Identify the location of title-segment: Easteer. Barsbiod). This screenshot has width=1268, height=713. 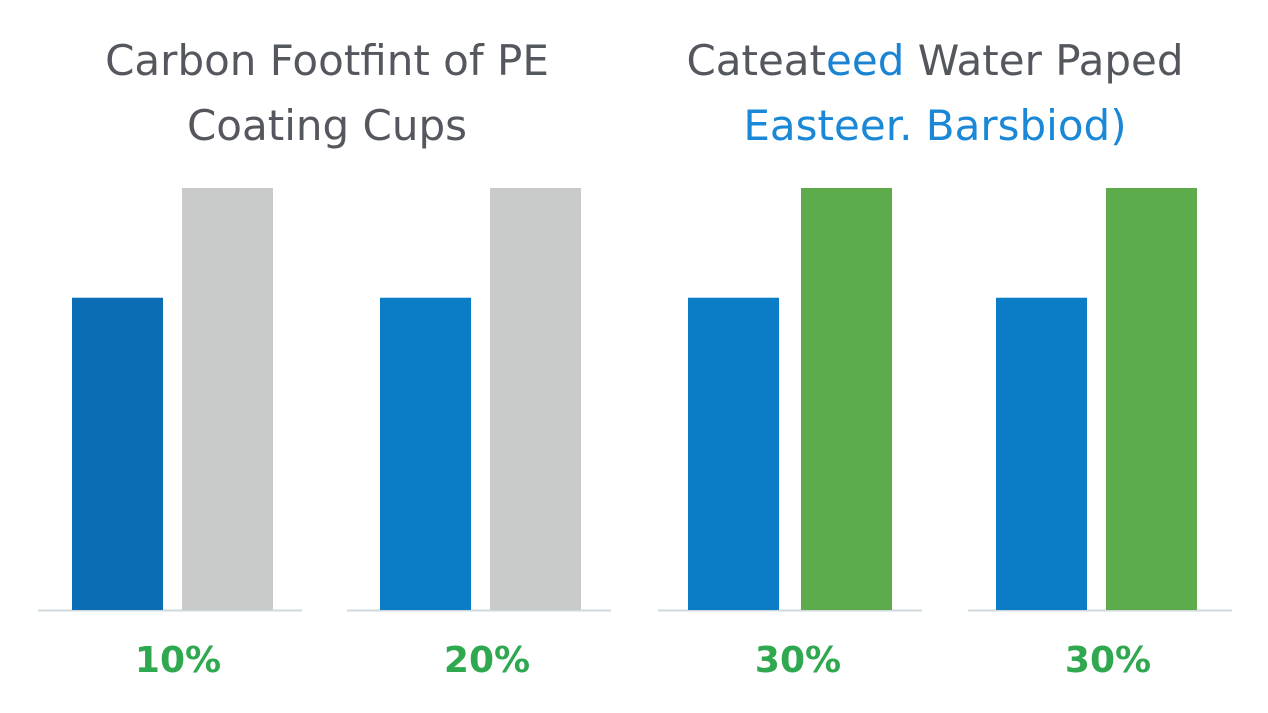
(934, 125).